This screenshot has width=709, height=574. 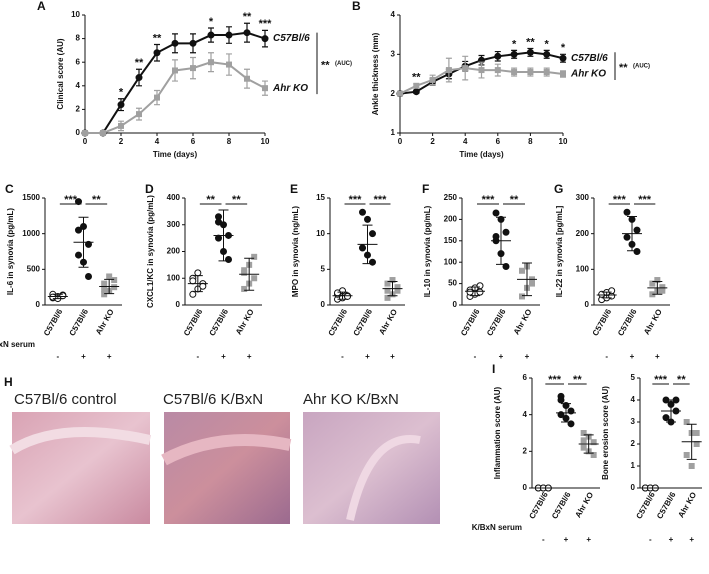 What do you see at coordinates (481, 154) in the screenshot?
I see `x-axis-label: Time (days)` at bounding box center [481, 154].